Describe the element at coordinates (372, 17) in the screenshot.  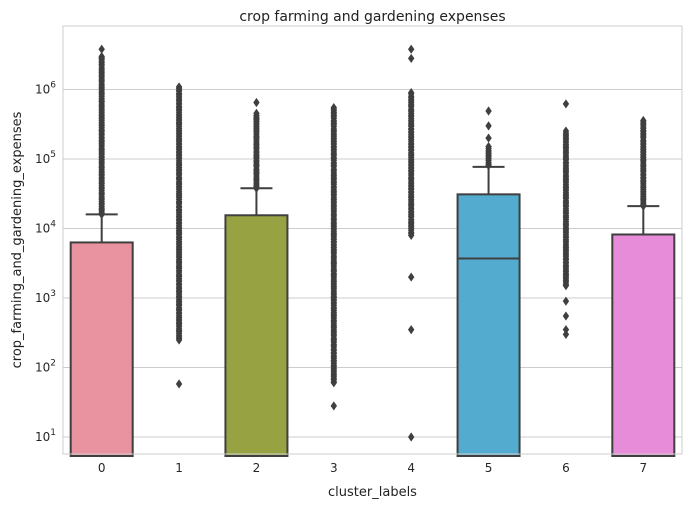
I see `chart-title: crop farming and gardening expenses` at that location.